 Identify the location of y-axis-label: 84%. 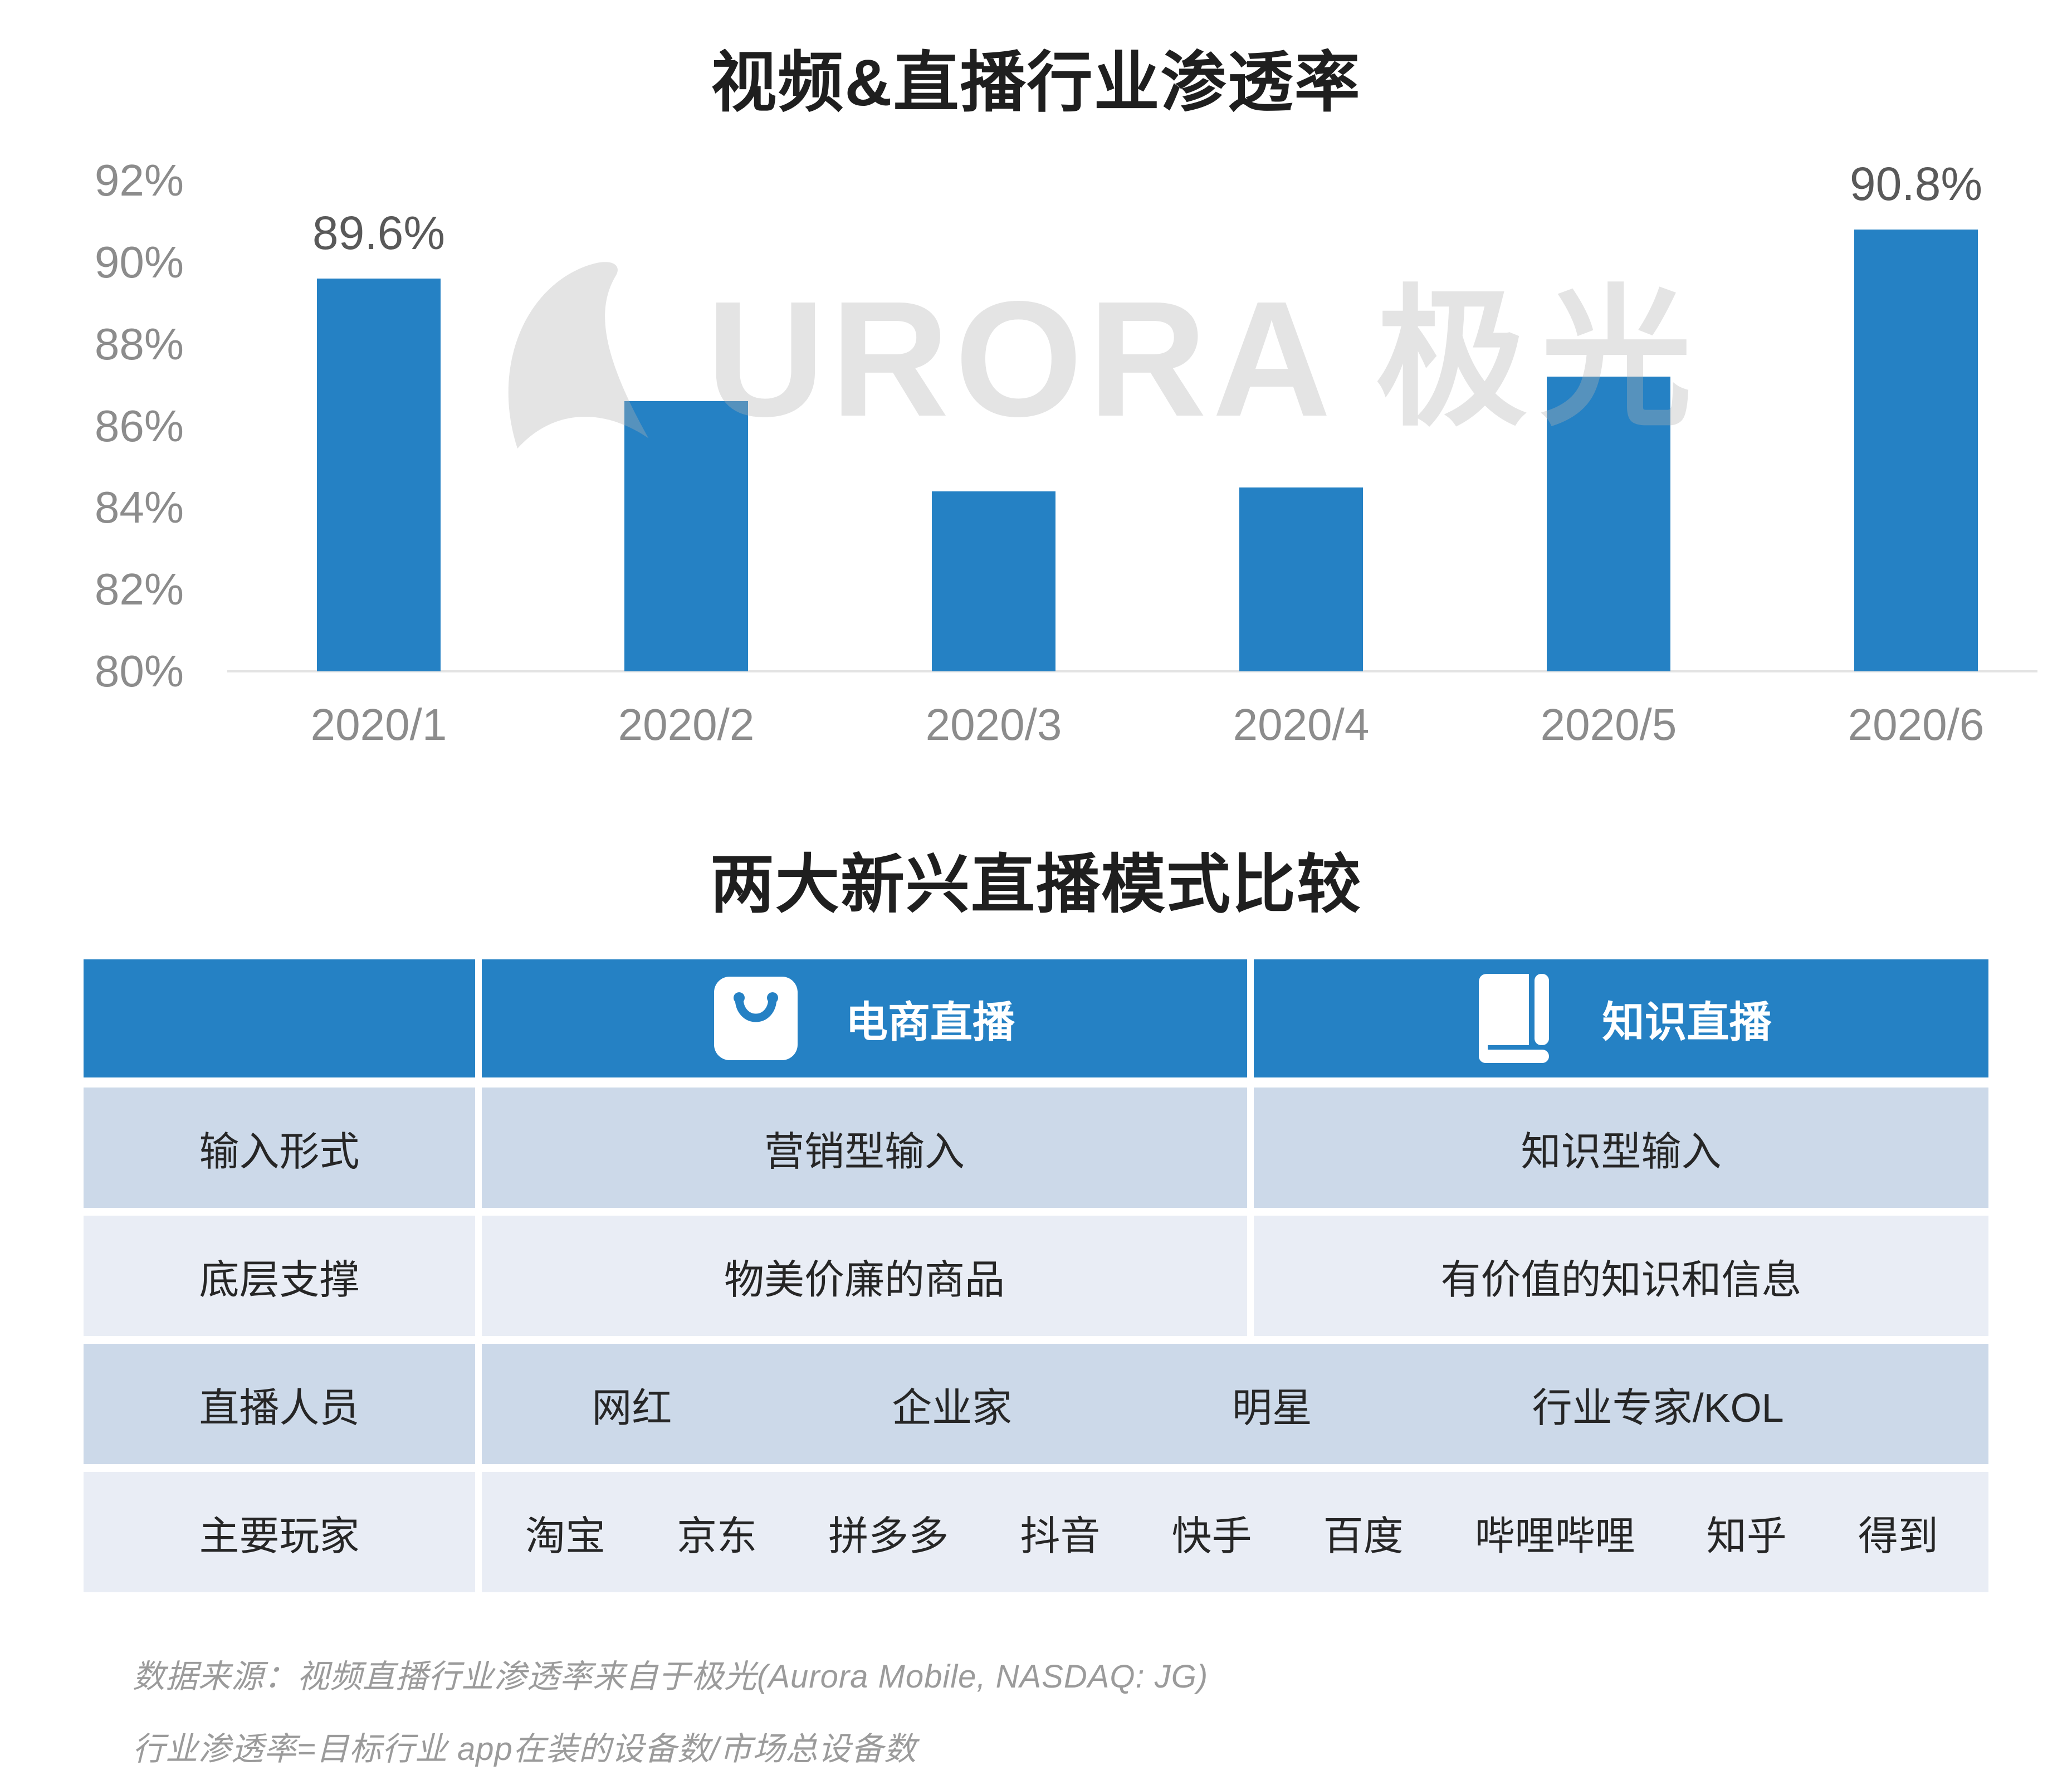
(139, 507).